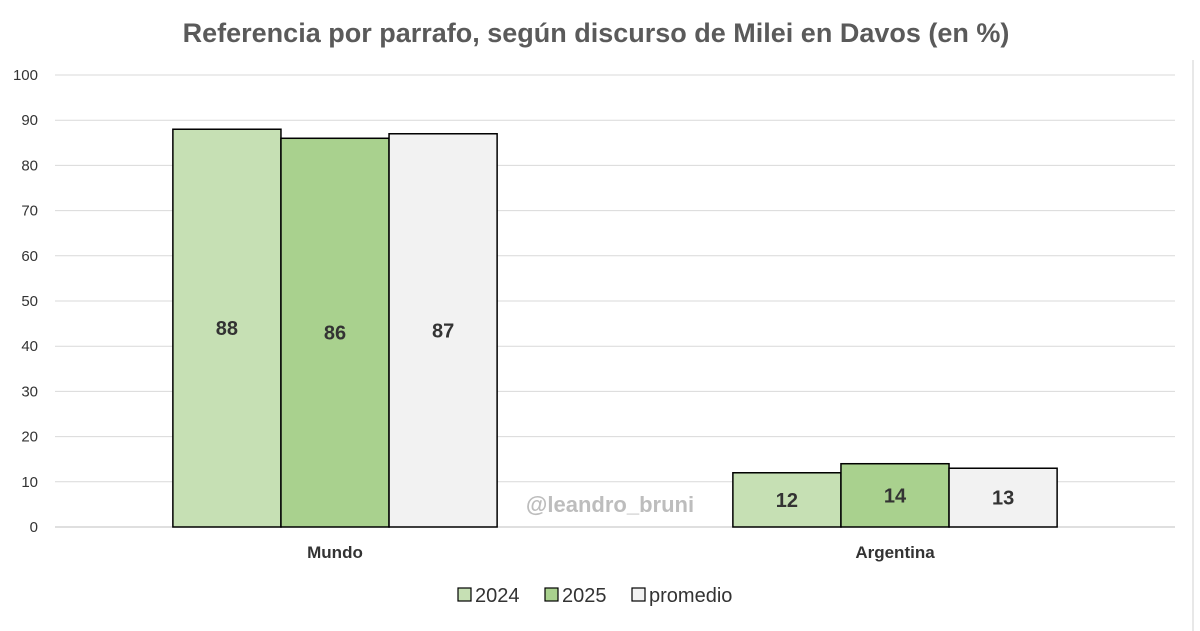 This screenshot has width=1200, height=631. I want to click on bar-promedio-Argentina, so click(1003, 497).